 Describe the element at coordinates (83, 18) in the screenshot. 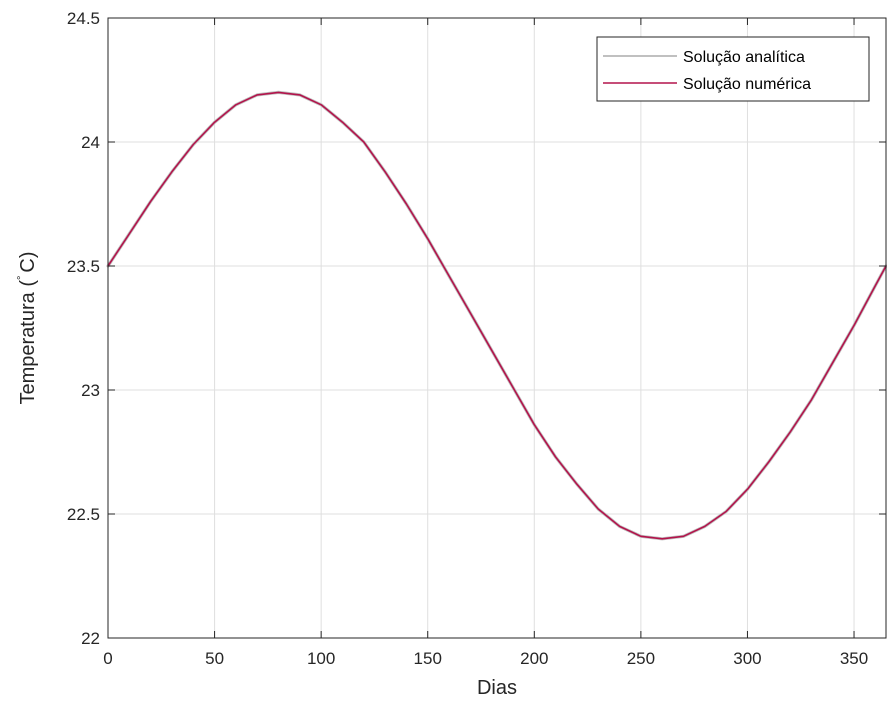

I see `y-tick-label: 24.5` at that location.